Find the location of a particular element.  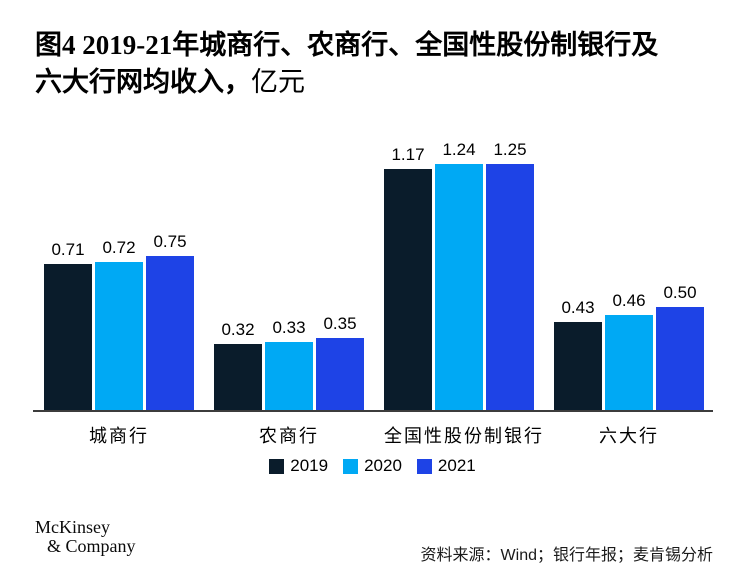

source-note: 资料来源：Wind；银行年报；麦肯锡分析 is located at coordinates (566, 555).